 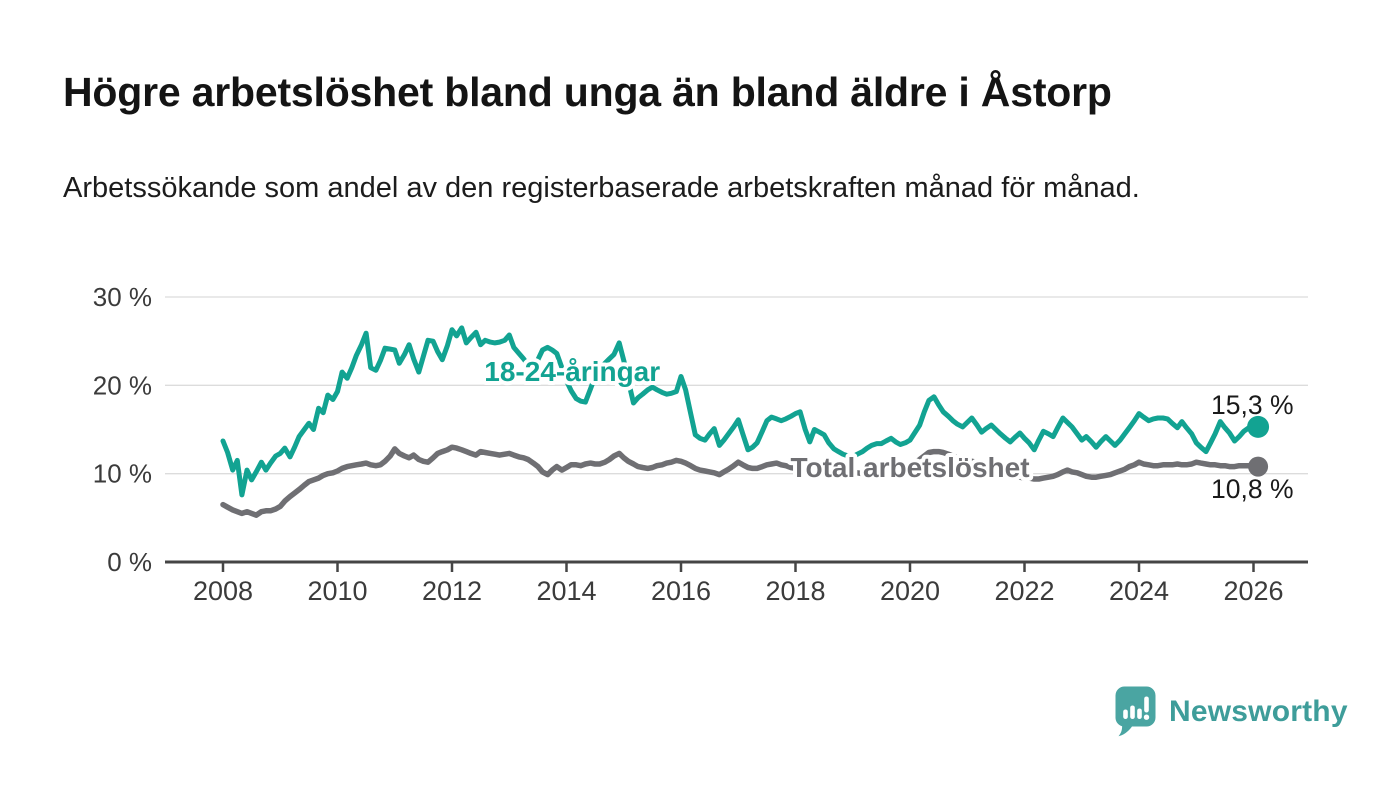 I want to click on x-tick-label: 2014, so click(x=566, y=591).